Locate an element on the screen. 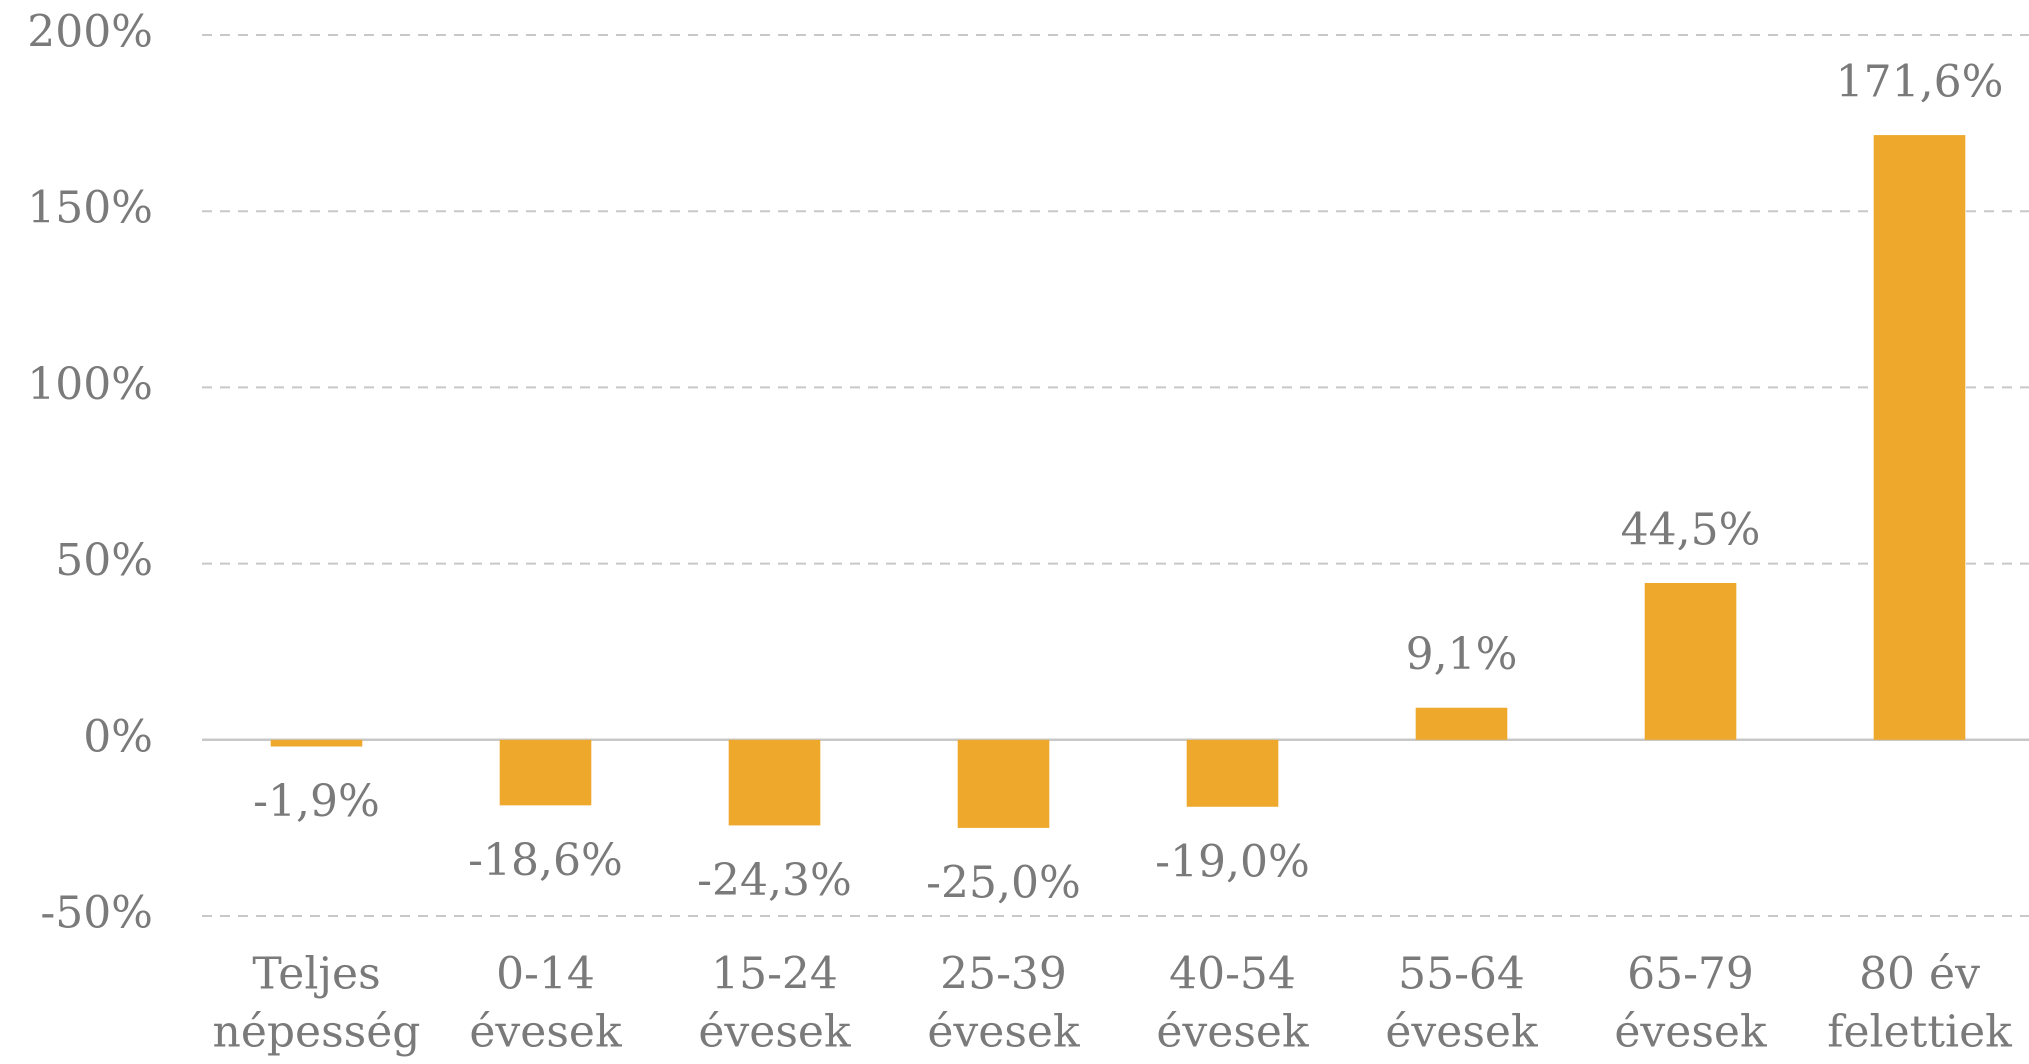  x-tick-label: Teljes is located at coordinates (316, 974).